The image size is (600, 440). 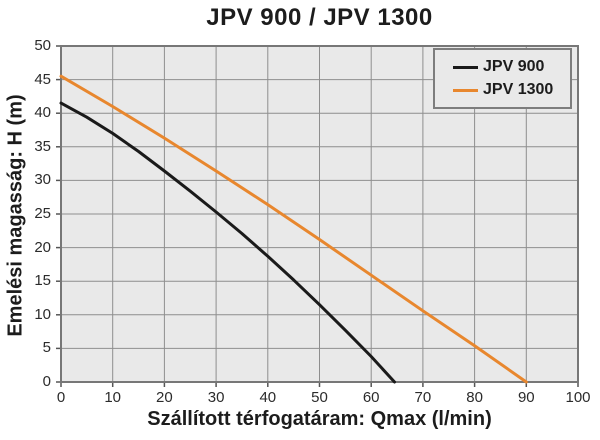 I want to click on y-tick-label: 45, so click(x=42, y=79).